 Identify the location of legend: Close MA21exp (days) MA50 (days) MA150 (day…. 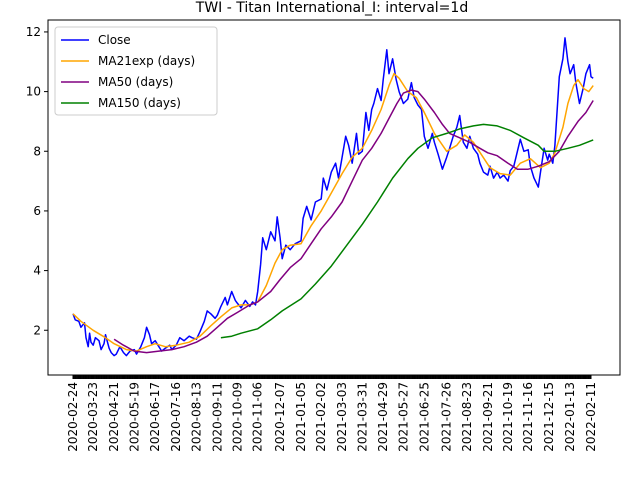
(136, 71).